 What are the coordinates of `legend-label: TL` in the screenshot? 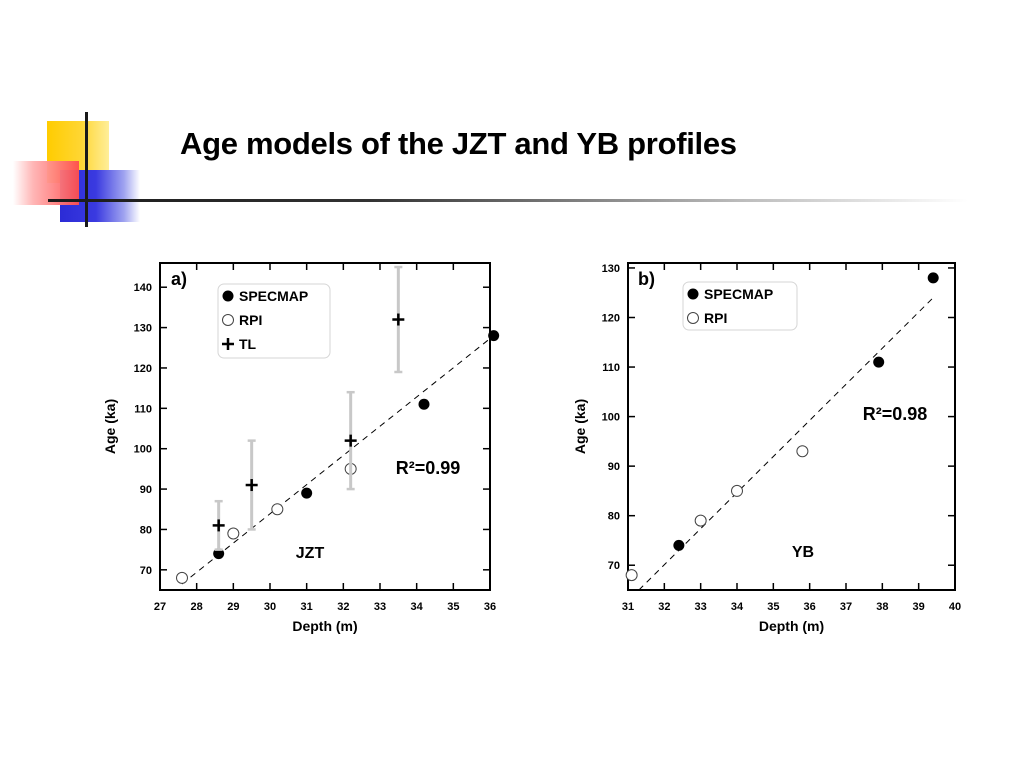 It's located at (248, 344).